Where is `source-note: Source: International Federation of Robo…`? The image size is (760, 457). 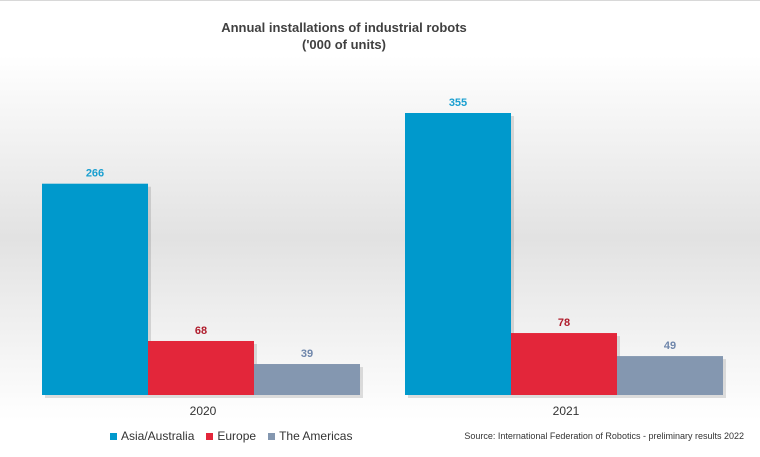 source-note: Source: International Federation of Robo… is located at coordinates (604, 436).